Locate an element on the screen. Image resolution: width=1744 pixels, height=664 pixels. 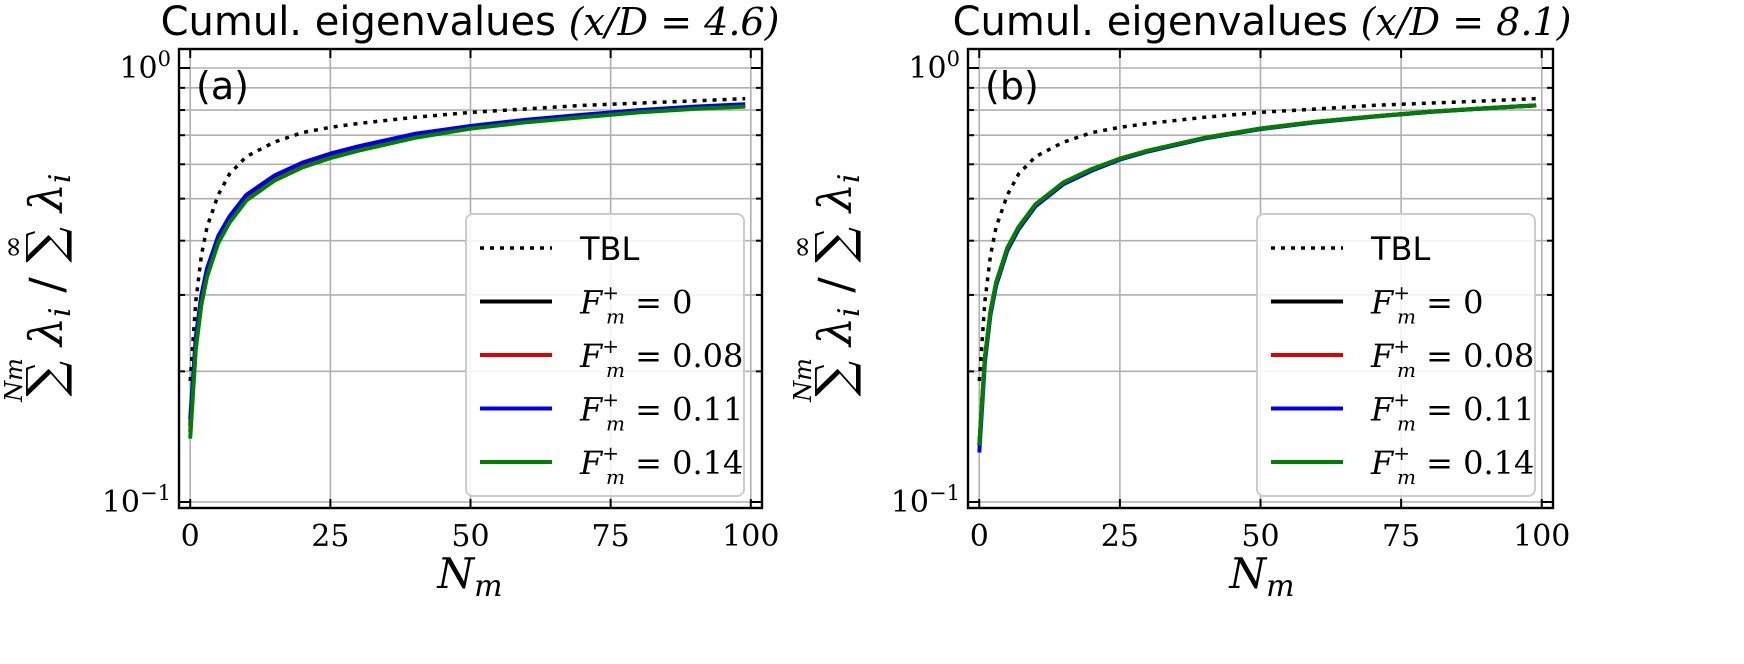
panel-label: (b) is located at coordinates (1012, 86).